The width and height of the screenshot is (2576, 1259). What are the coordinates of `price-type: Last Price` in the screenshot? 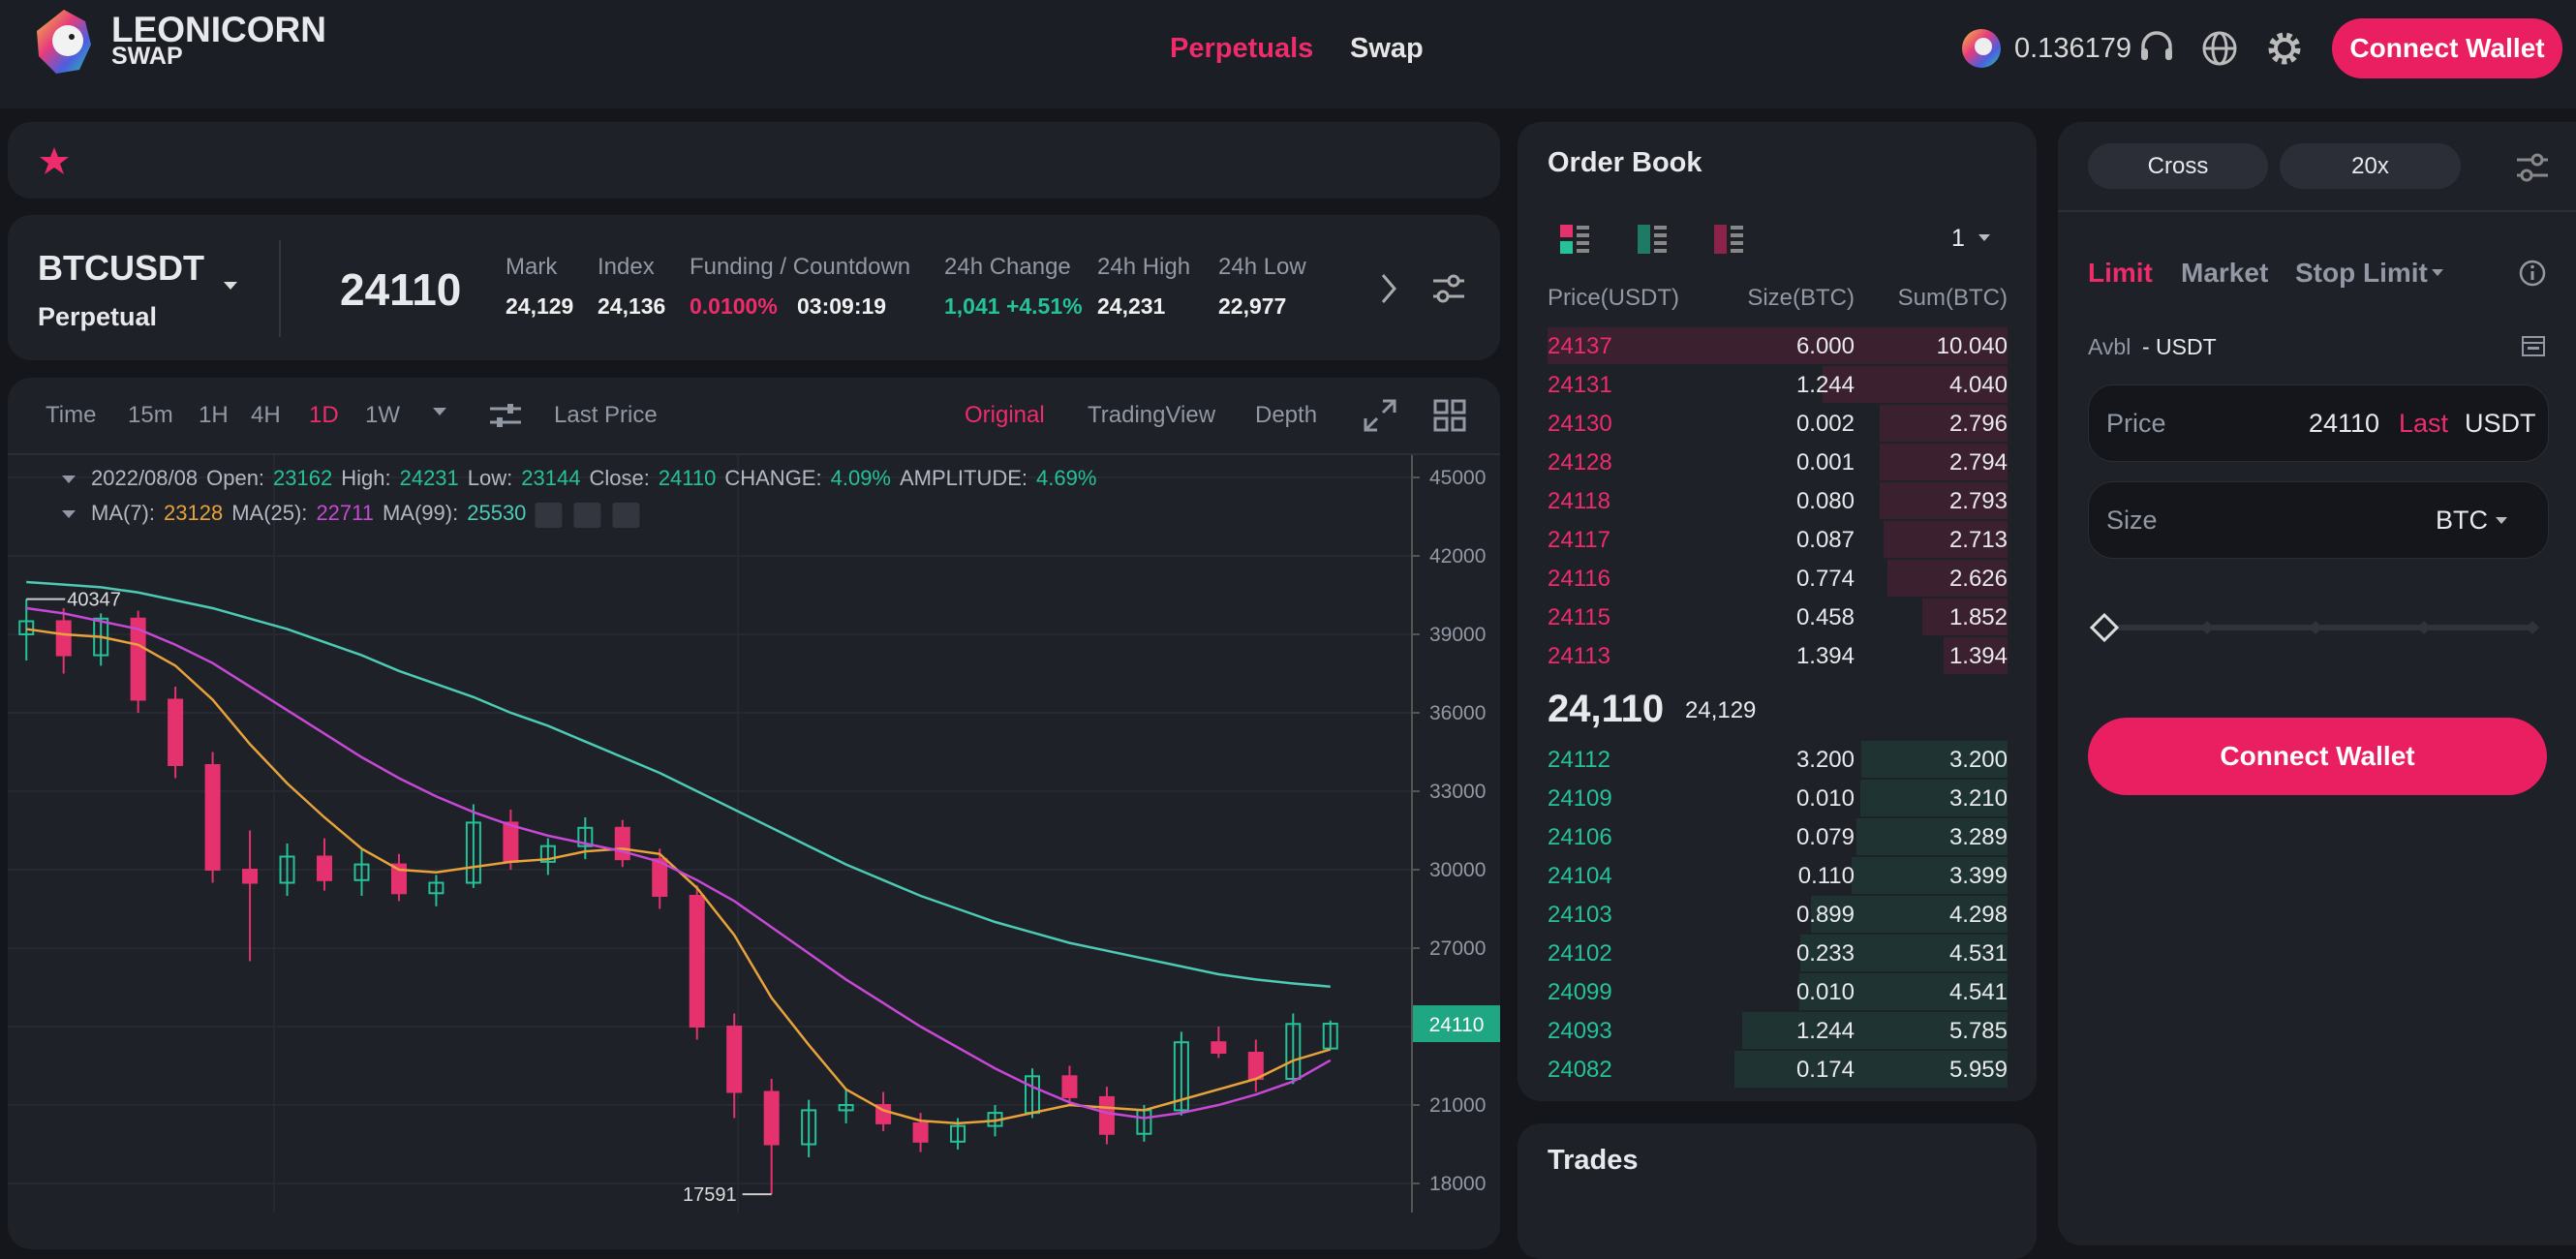 It's located at (606, 415).